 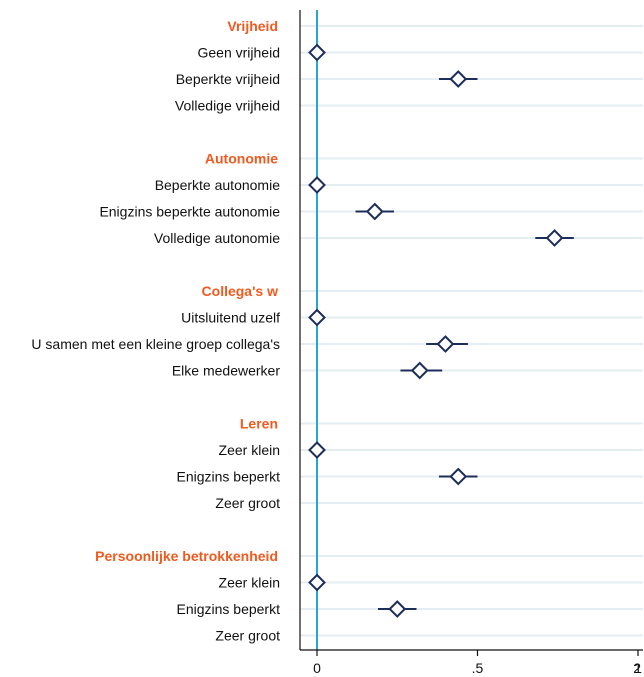 I want to click on category-label: Enigzins beperkte autonomie, so click(x=189, y=212).